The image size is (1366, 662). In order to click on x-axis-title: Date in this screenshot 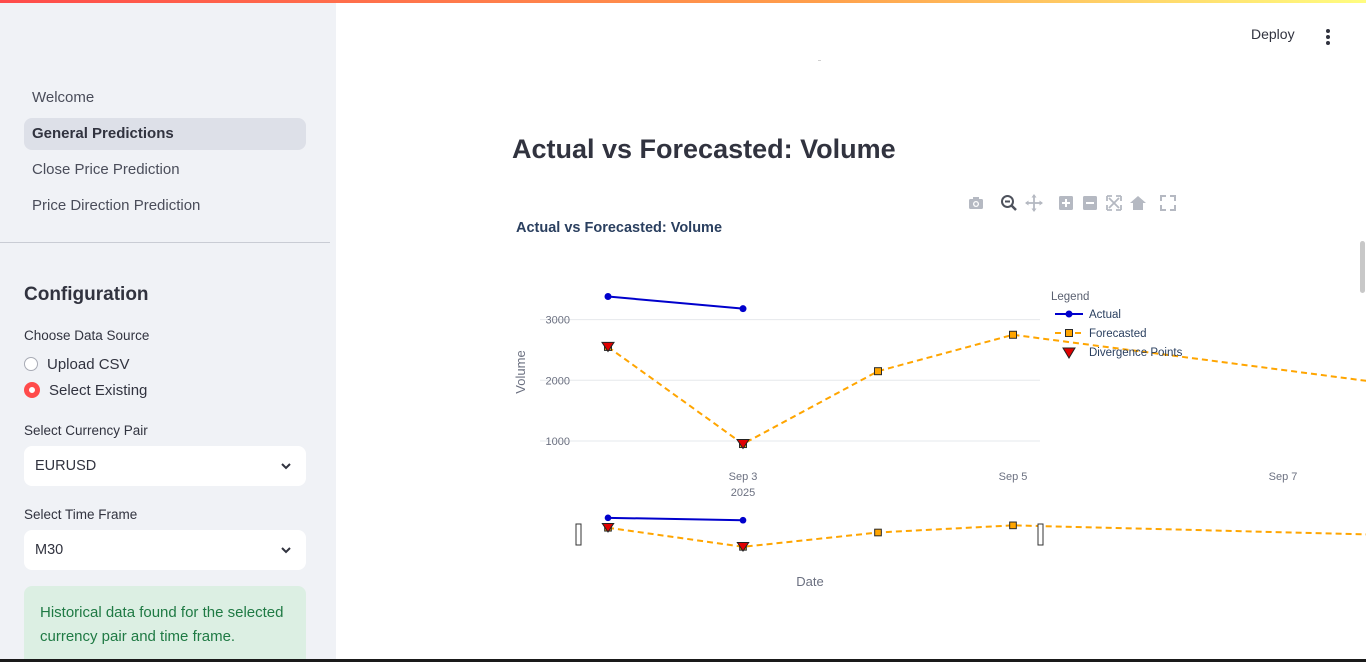, I will do `click(809, 581)`.